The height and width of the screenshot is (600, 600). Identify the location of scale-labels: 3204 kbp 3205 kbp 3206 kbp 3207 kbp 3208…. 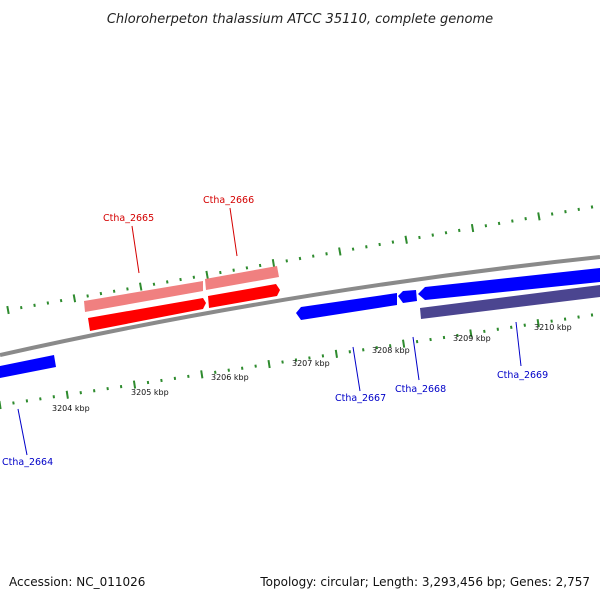
(312, 368).